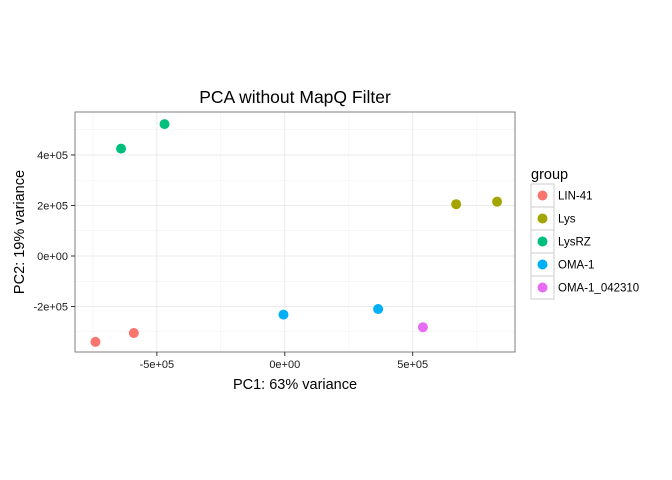 The height and width of the screenshot is (480, 672). I want to click on legend-label: LysRZ, so click(574, 243).